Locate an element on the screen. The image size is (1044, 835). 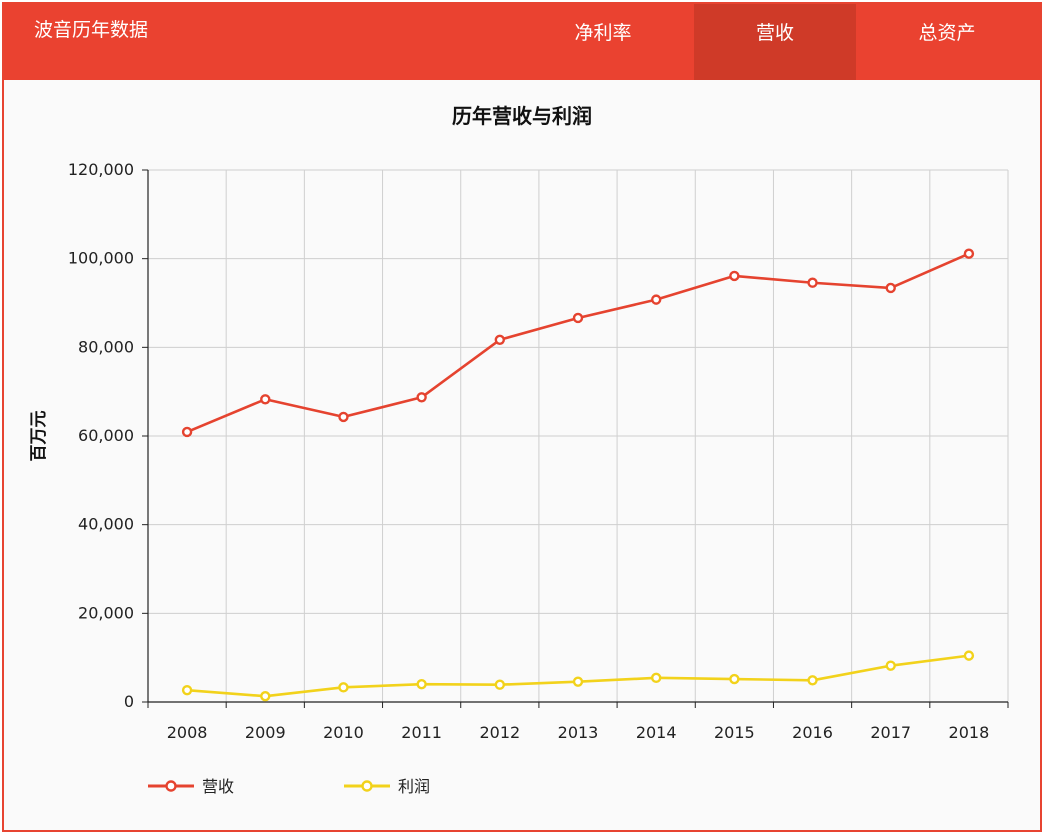
x-tick-label: 2014 is located at coordinates (656, 732).